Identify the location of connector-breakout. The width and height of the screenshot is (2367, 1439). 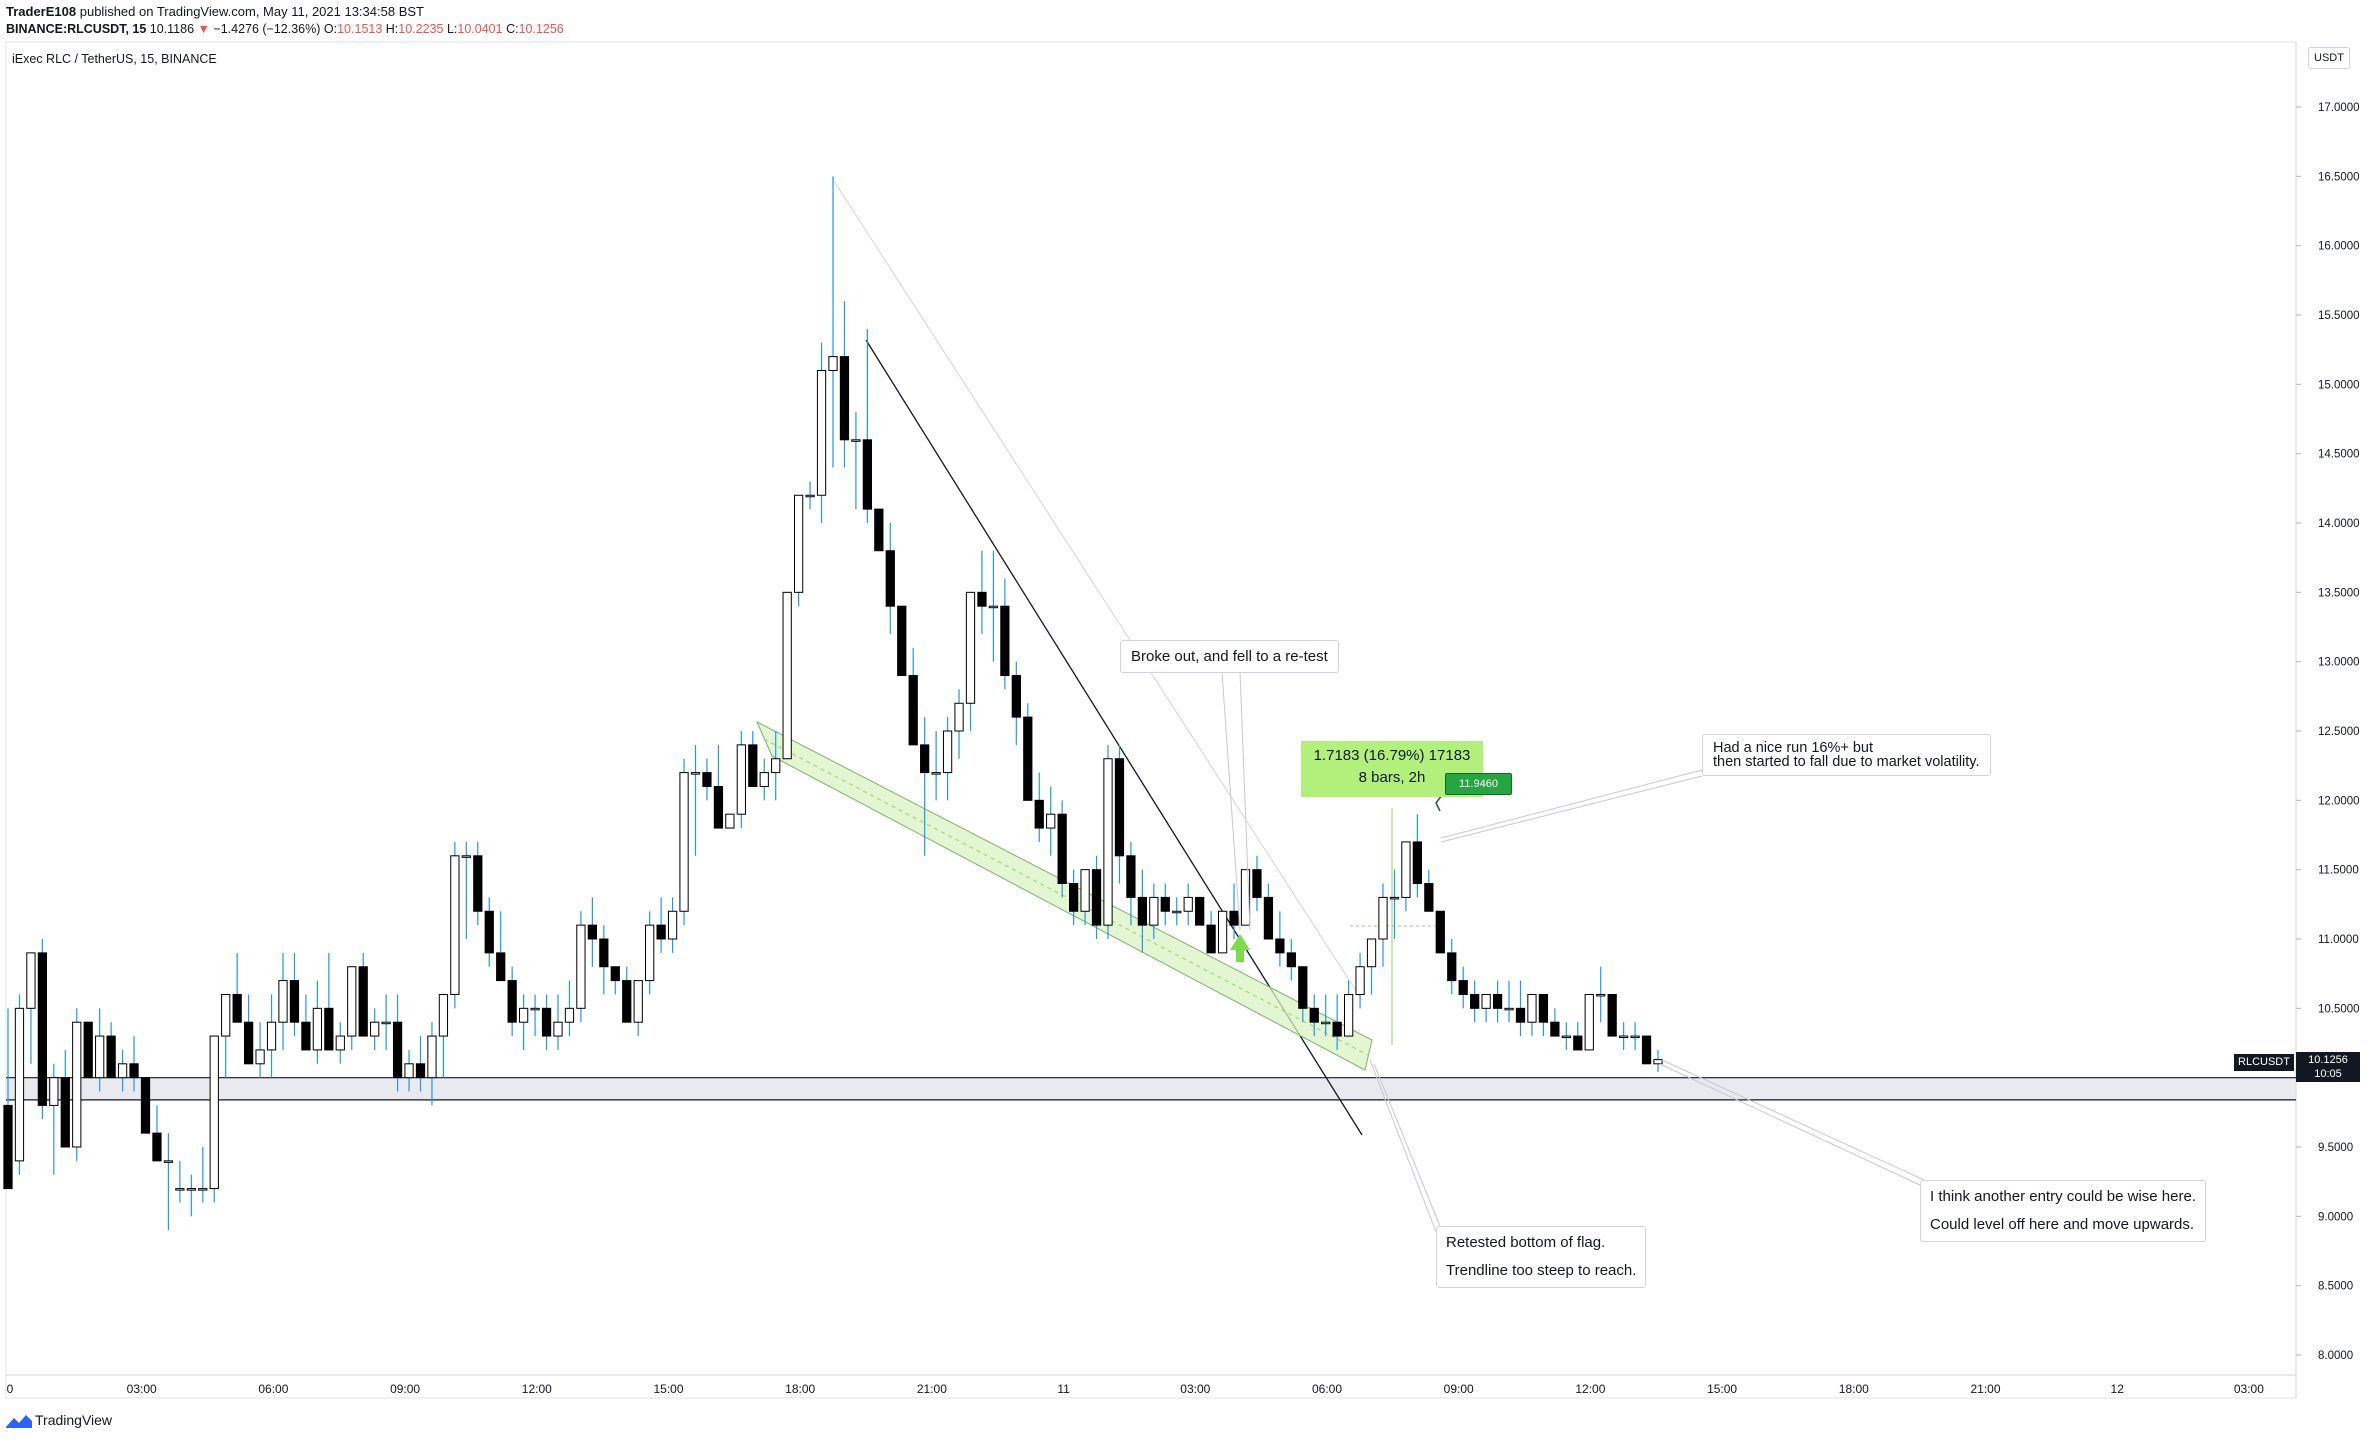
(1231, 801).